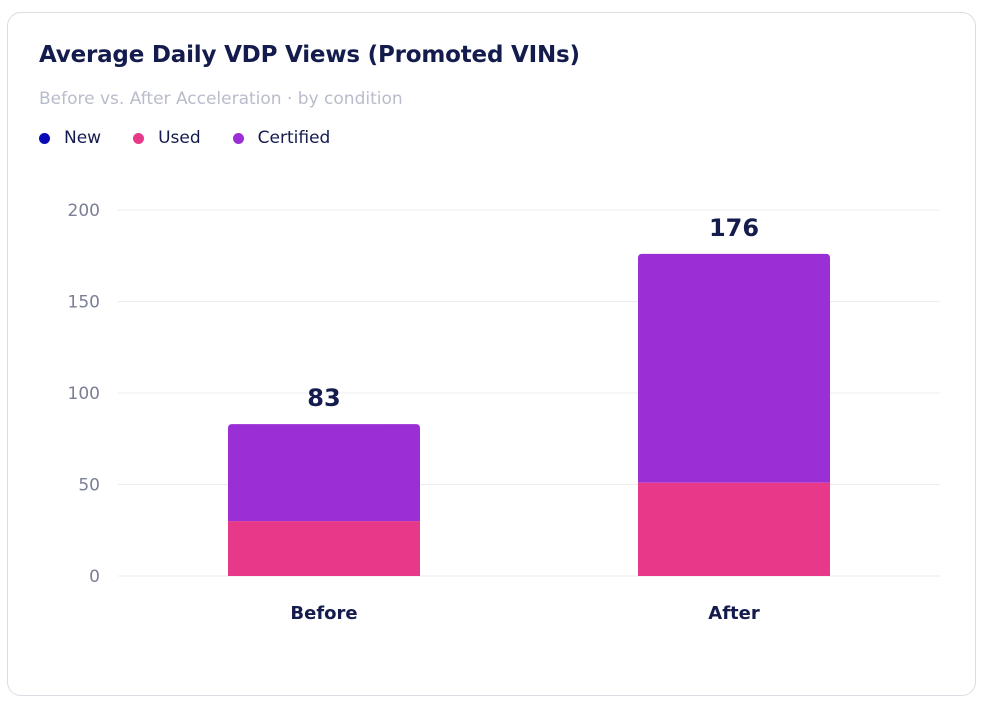 This screenshot has width=998, height=710. I want to click on legend-label-certified: Certified, so click(294, 138).